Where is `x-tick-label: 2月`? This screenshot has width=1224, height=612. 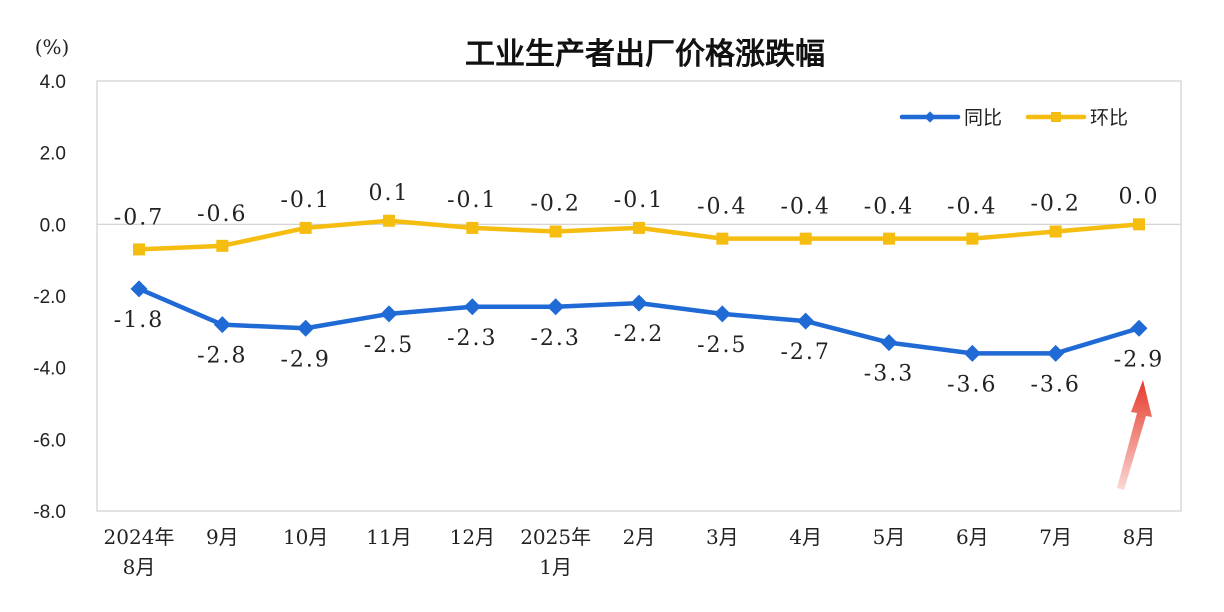 x-tick-label: 2月 is located at coordinates (639, 537).